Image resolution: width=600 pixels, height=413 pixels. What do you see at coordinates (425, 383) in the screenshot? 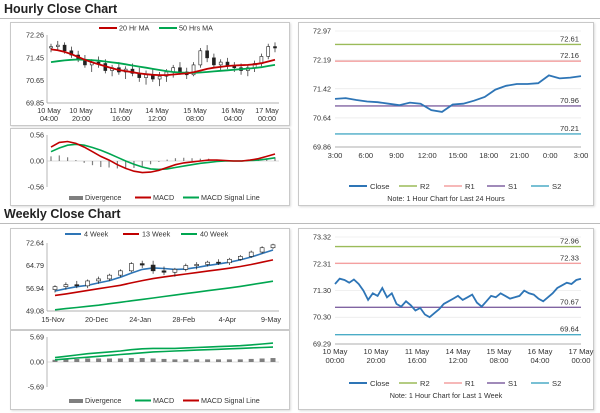
I see `weekly-close-legend-label-r2: R2` at bounding box center [425, 383].